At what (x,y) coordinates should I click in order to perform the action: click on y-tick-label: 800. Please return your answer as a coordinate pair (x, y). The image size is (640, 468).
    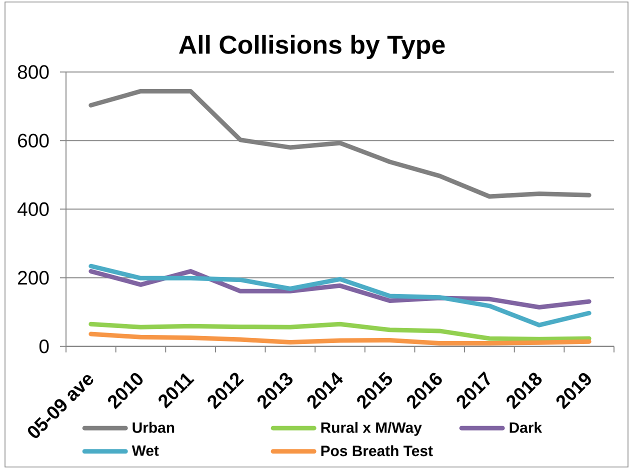
    Looking at the image, I should click on (33, 72).